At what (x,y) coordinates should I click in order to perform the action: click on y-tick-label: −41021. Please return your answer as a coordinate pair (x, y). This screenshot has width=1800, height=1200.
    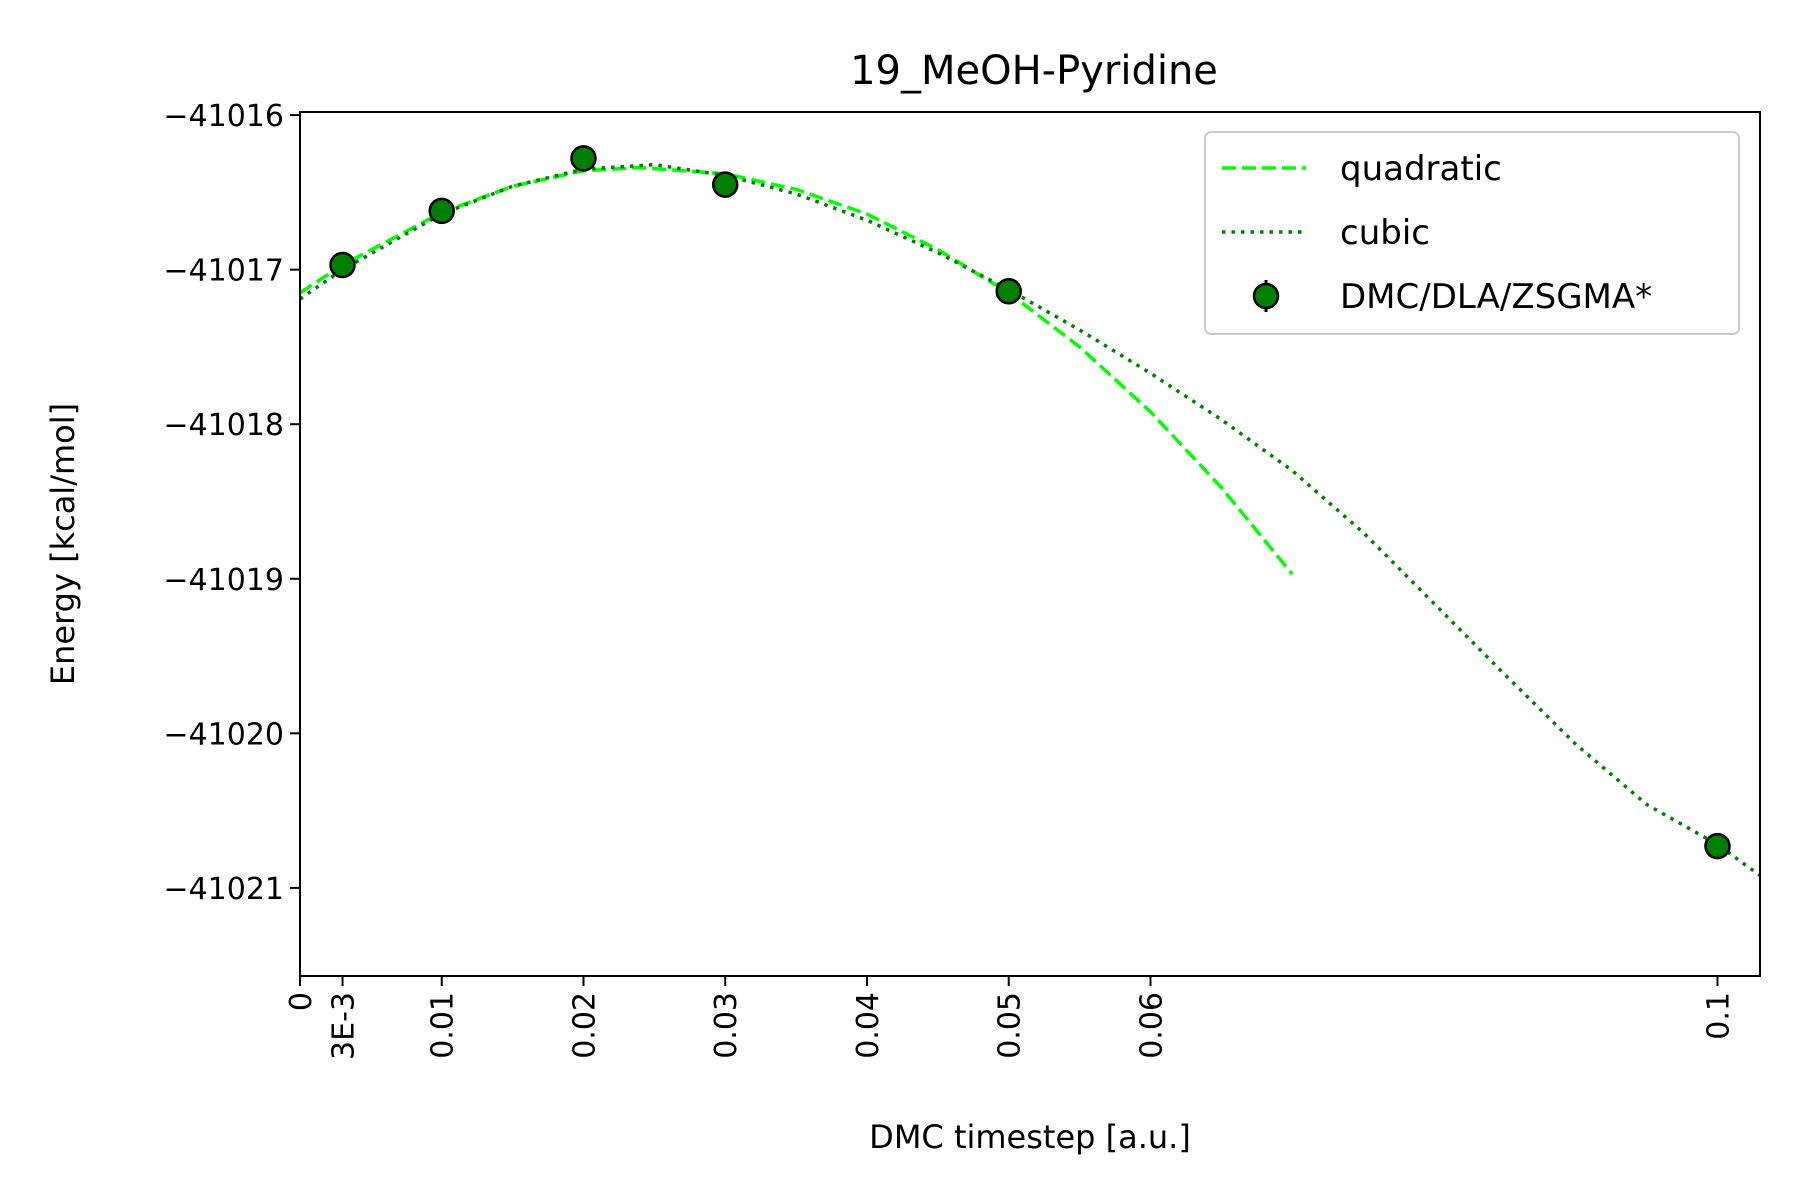
    Looking at the image, I should click on (223, 889).